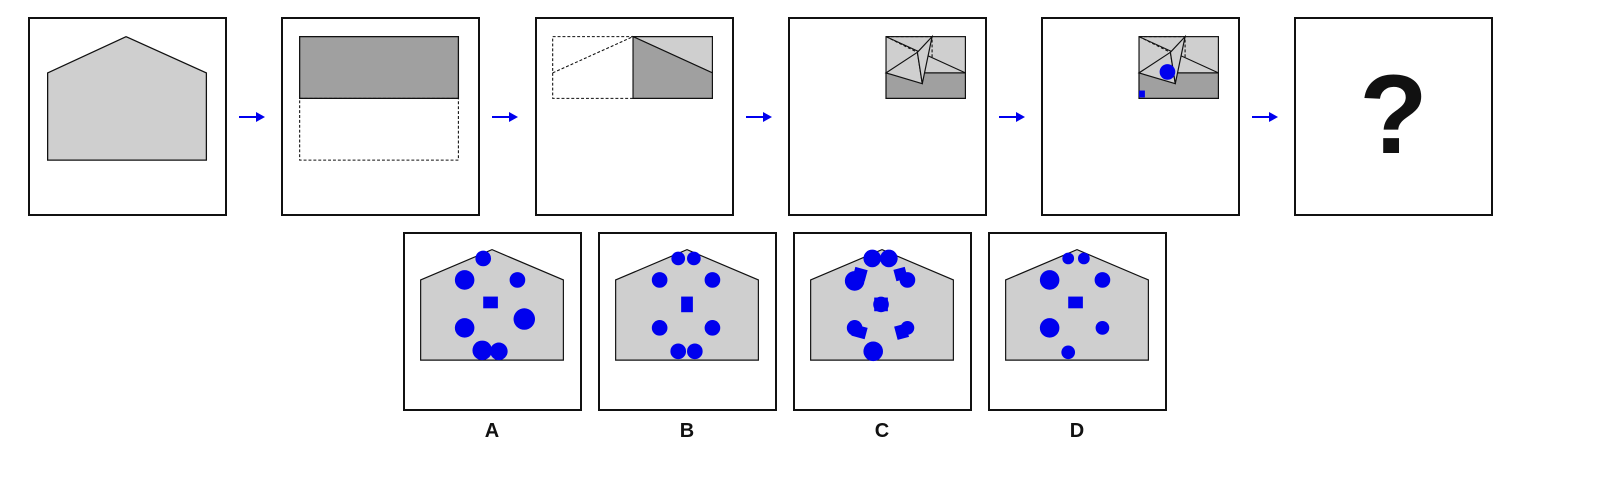 The width and height of the screenshot is (1610, 490). I want to click on punched-hole-square, so click(1142, 94).